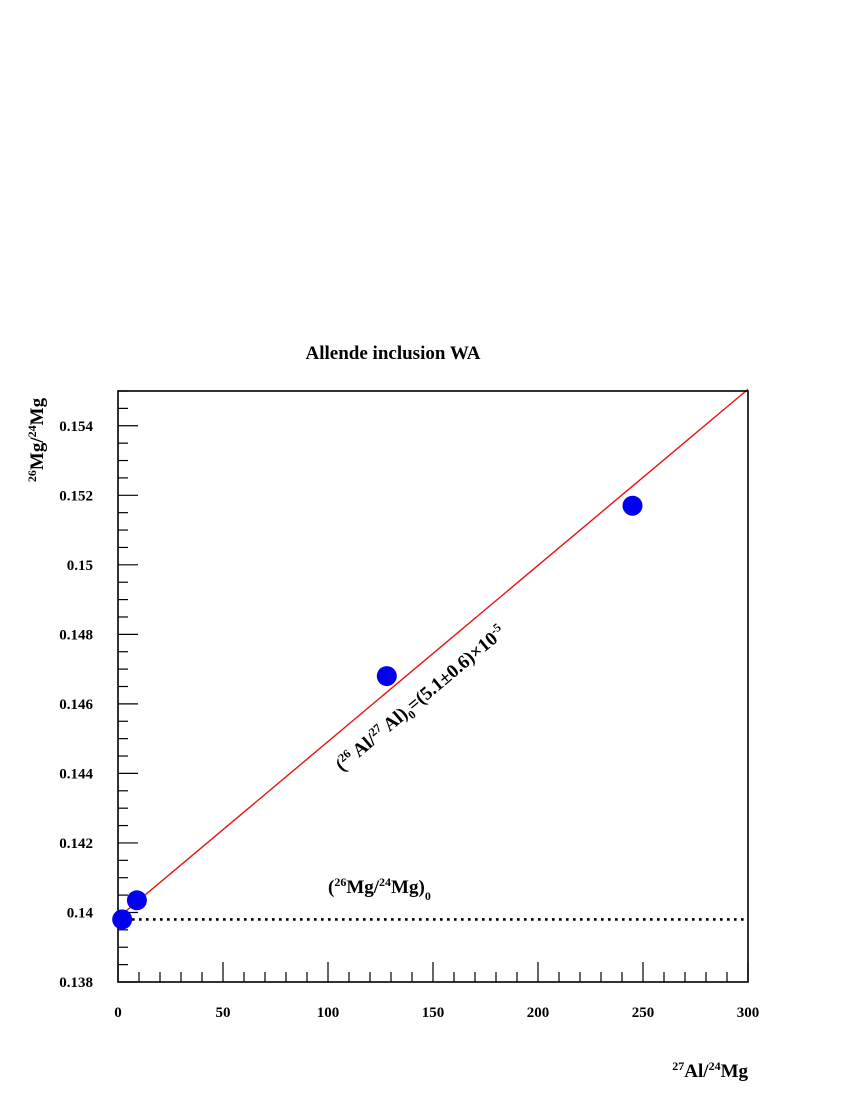  What do you see at coordinates (420, 699) in the screenshot?
I see `slope-annotation: (26 Al/27 Al)0=(5.1±0.6)×10-5` at bounding box center [420, 699].